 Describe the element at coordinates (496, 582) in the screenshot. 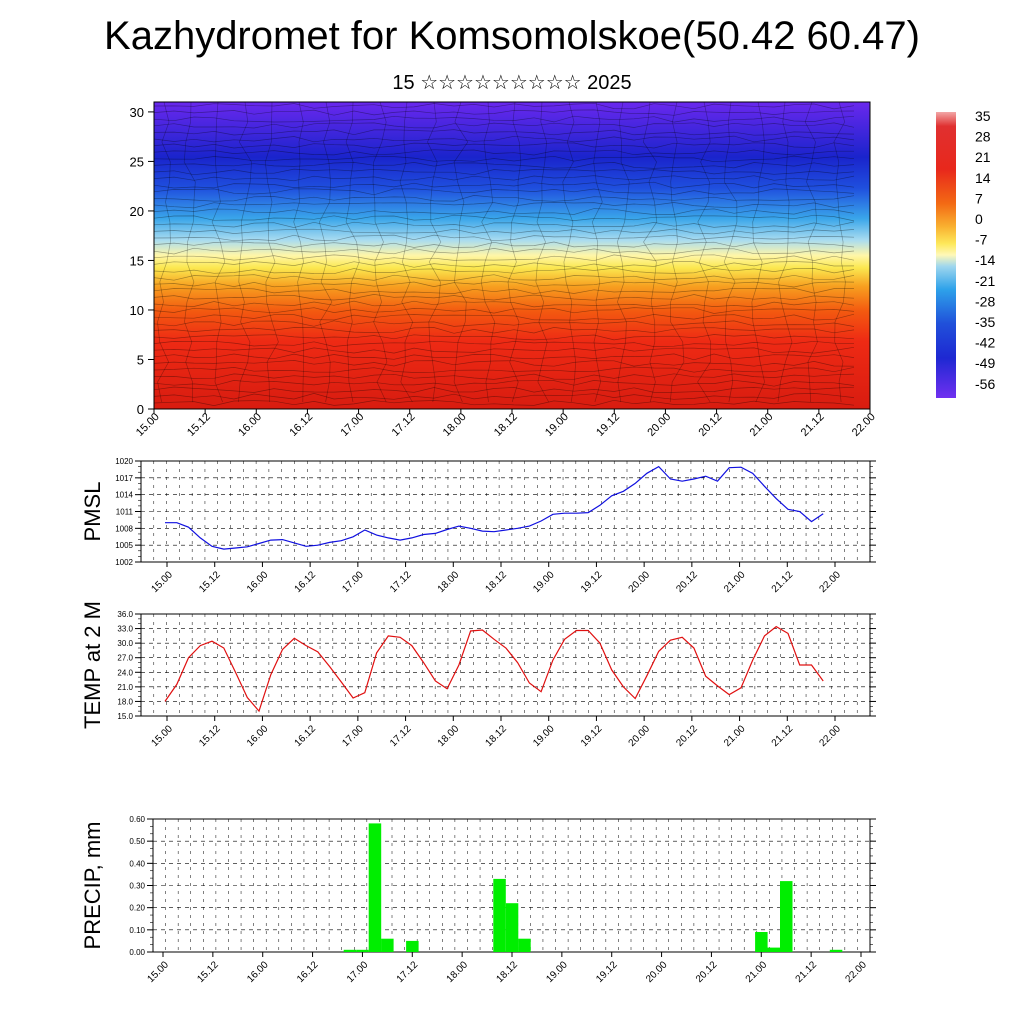

I see `x-tick-label: 18.12` at that location.